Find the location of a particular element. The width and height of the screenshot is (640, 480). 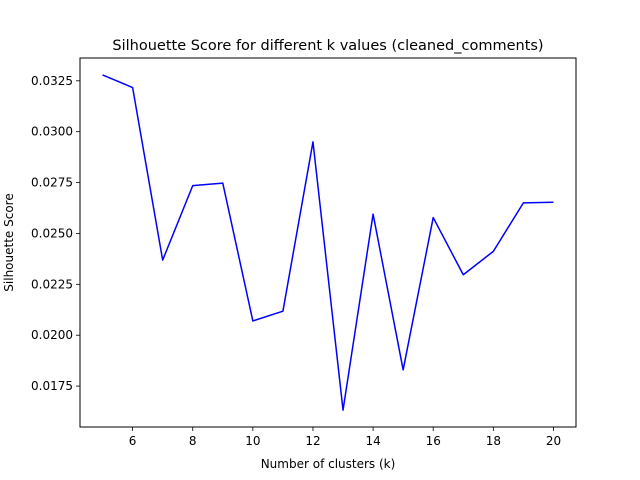

y-tick-label: 0.0250 is located at coordinates (52, 233).